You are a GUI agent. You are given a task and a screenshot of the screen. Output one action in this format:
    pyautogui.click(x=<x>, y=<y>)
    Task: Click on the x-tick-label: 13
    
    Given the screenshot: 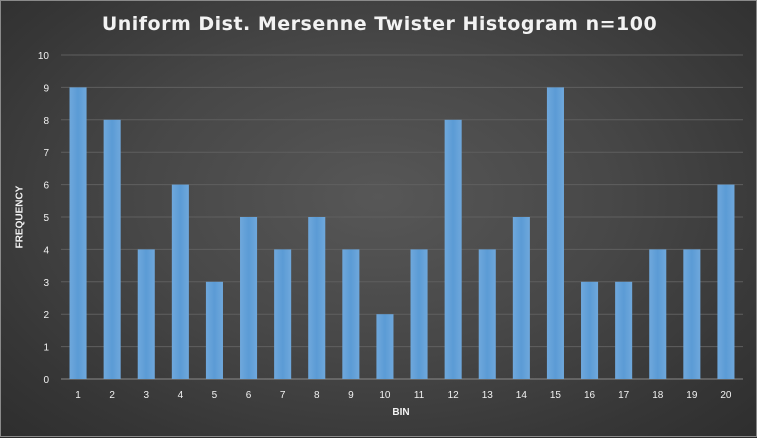 What is the action you would take?
    pyautogui.click(x=488, y=395)
    